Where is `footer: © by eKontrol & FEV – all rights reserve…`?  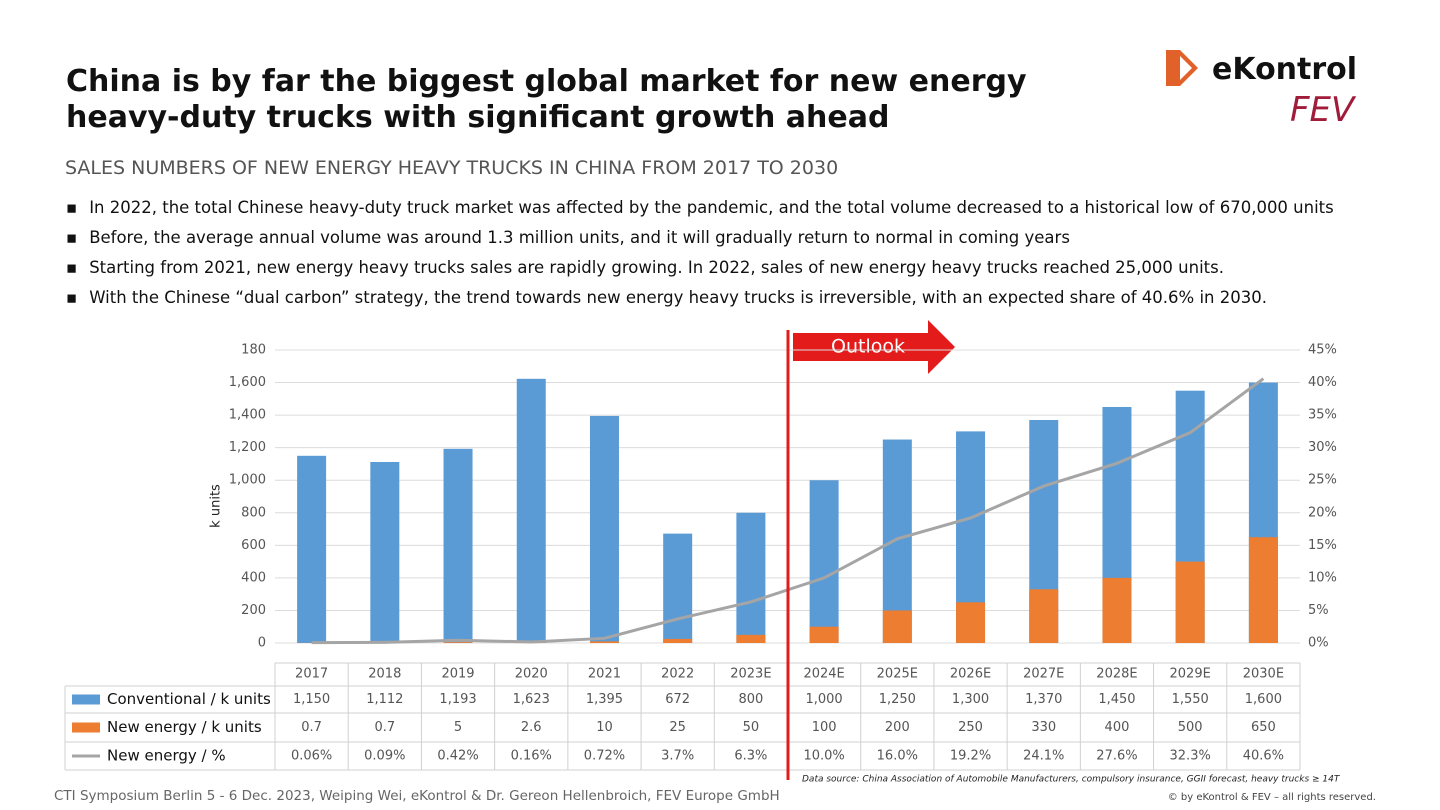 footer: © by eKontrol & FEV – all rights reserve… is located at coordinates (1271, 797).